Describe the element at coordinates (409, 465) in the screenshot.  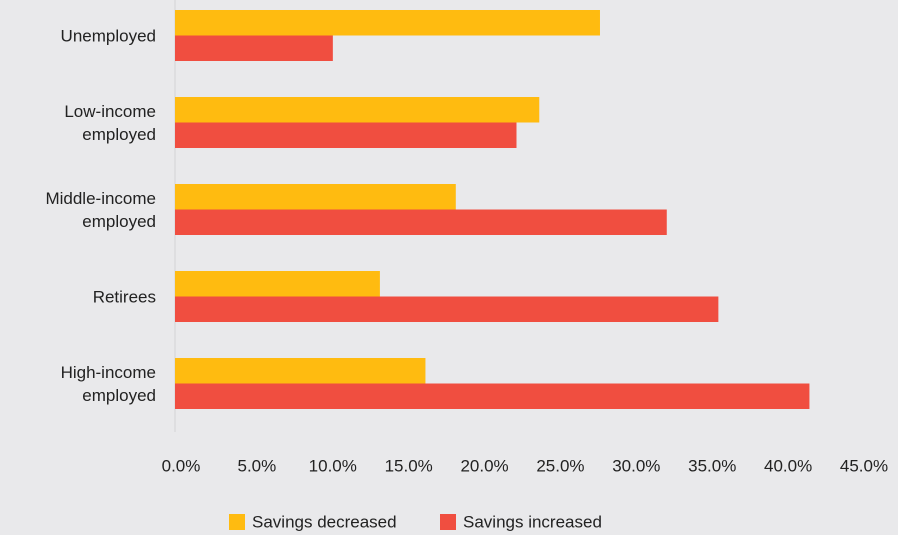
I see `x-tick-label: 15.0%` at that location.